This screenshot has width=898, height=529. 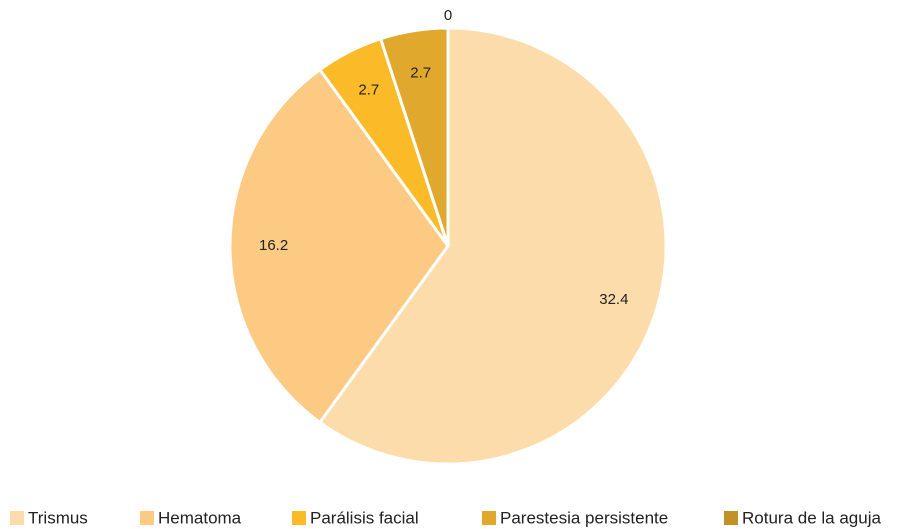 I want to click on data-label: 16.2, so click(x=273, y=245).